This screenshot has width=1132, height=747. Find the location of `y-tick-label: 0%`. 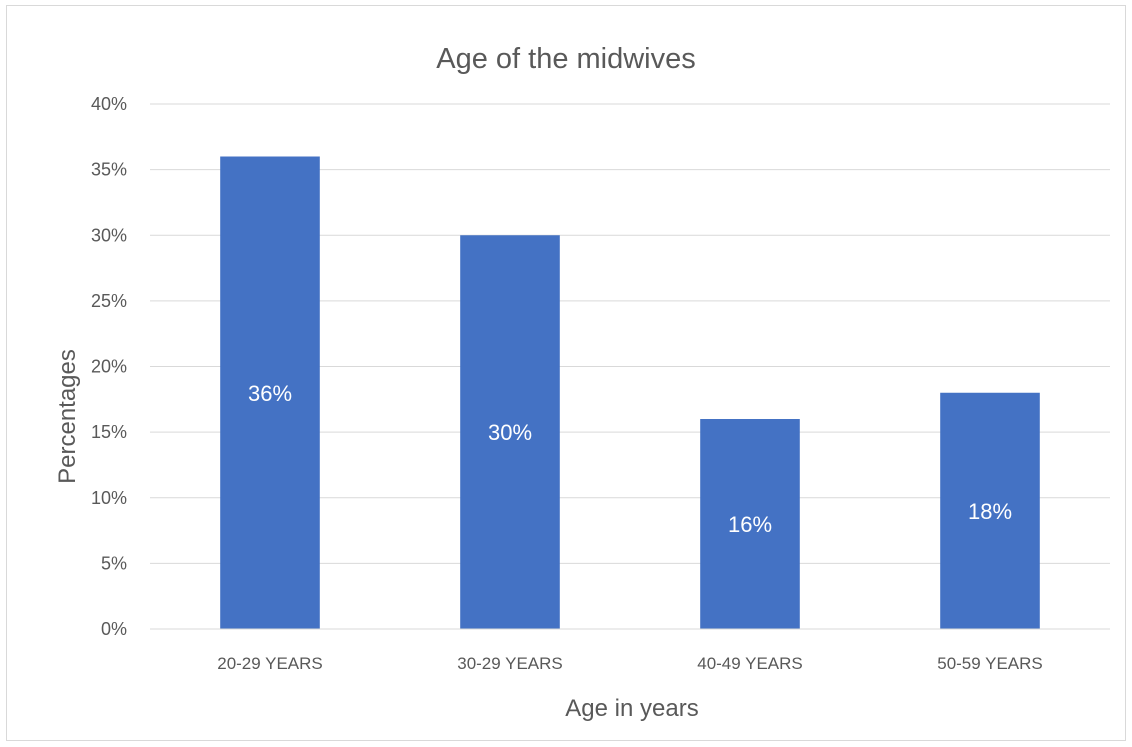

y-tick-label: 0% is located at coordinates (114, 629).